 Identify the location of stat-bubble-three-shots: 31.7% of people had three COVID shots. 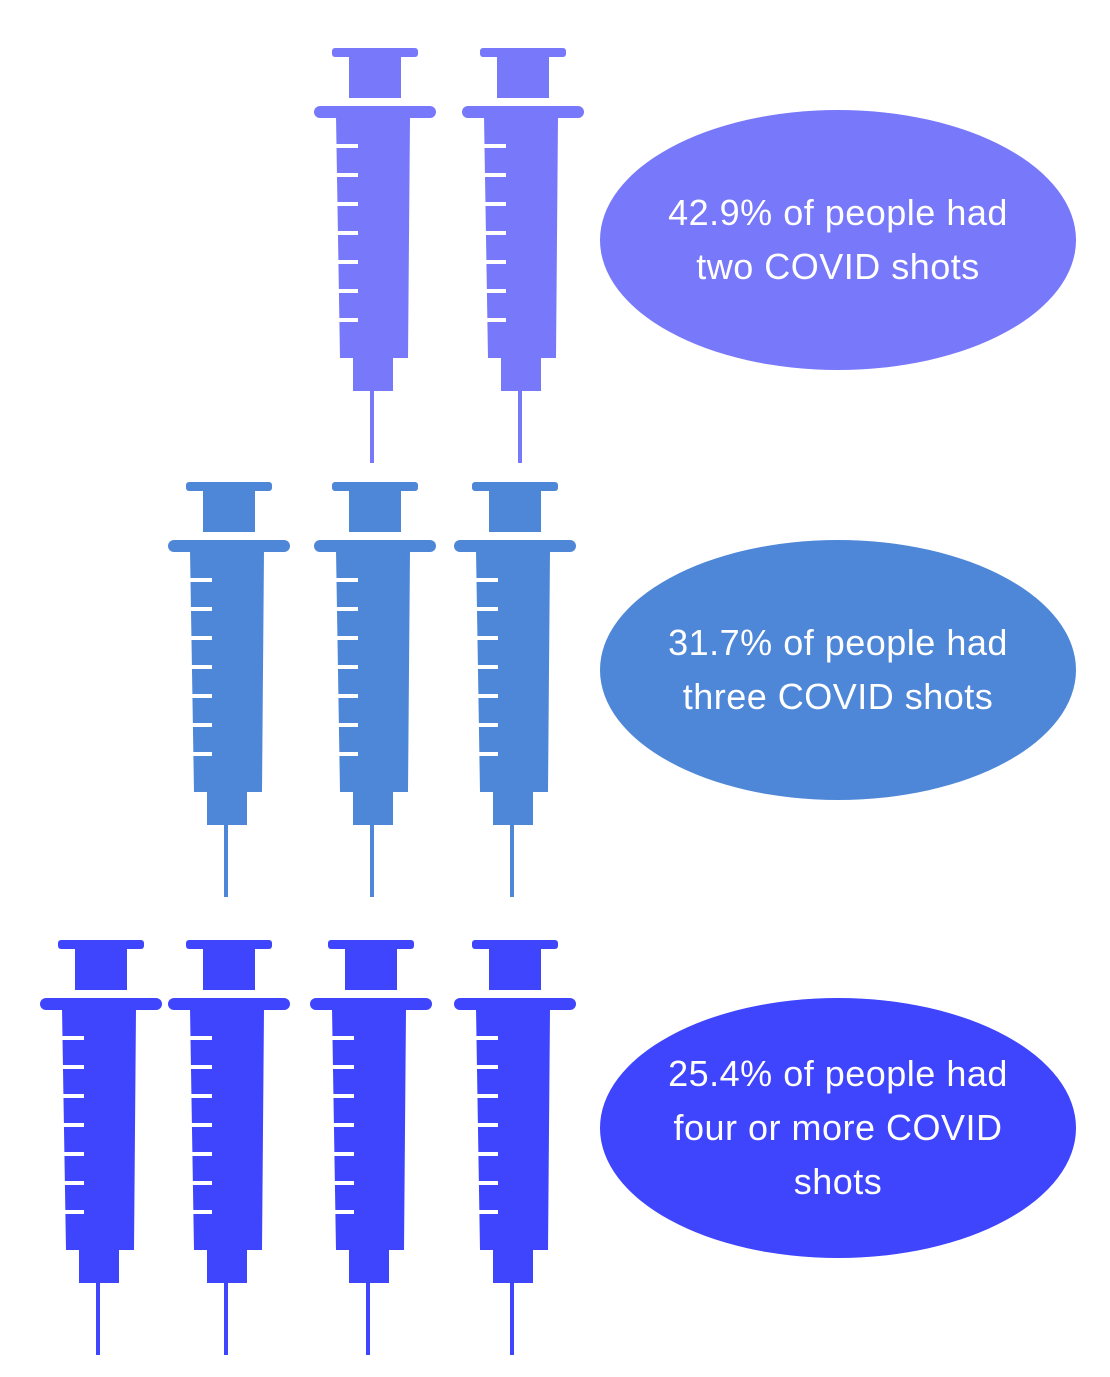
(838, 670).